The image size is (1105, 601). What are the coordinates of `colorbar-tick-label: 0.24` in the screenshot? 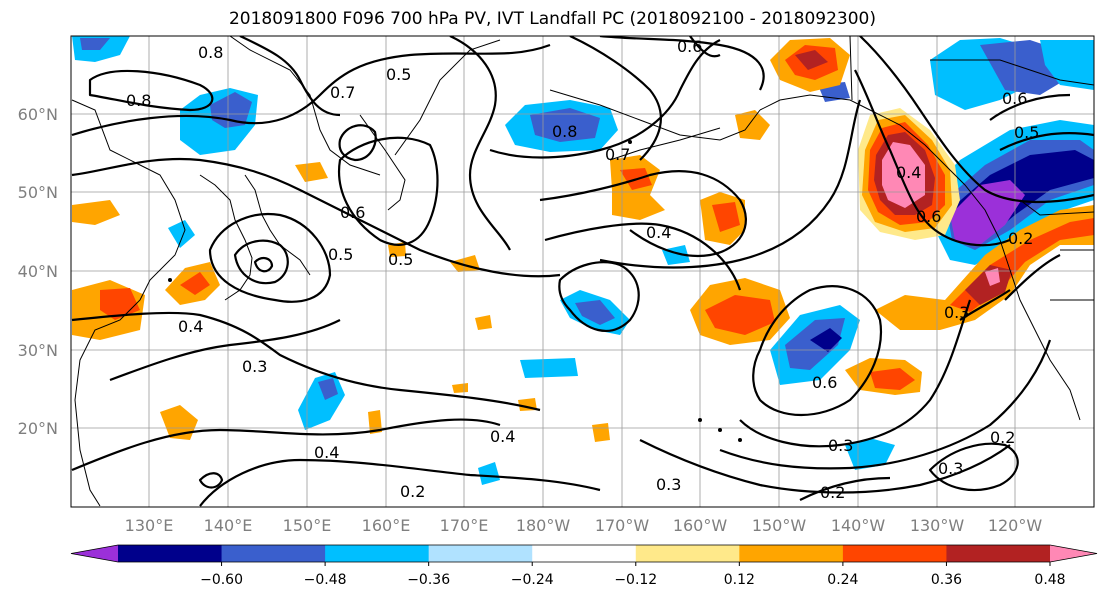 It's located at (842, 580).